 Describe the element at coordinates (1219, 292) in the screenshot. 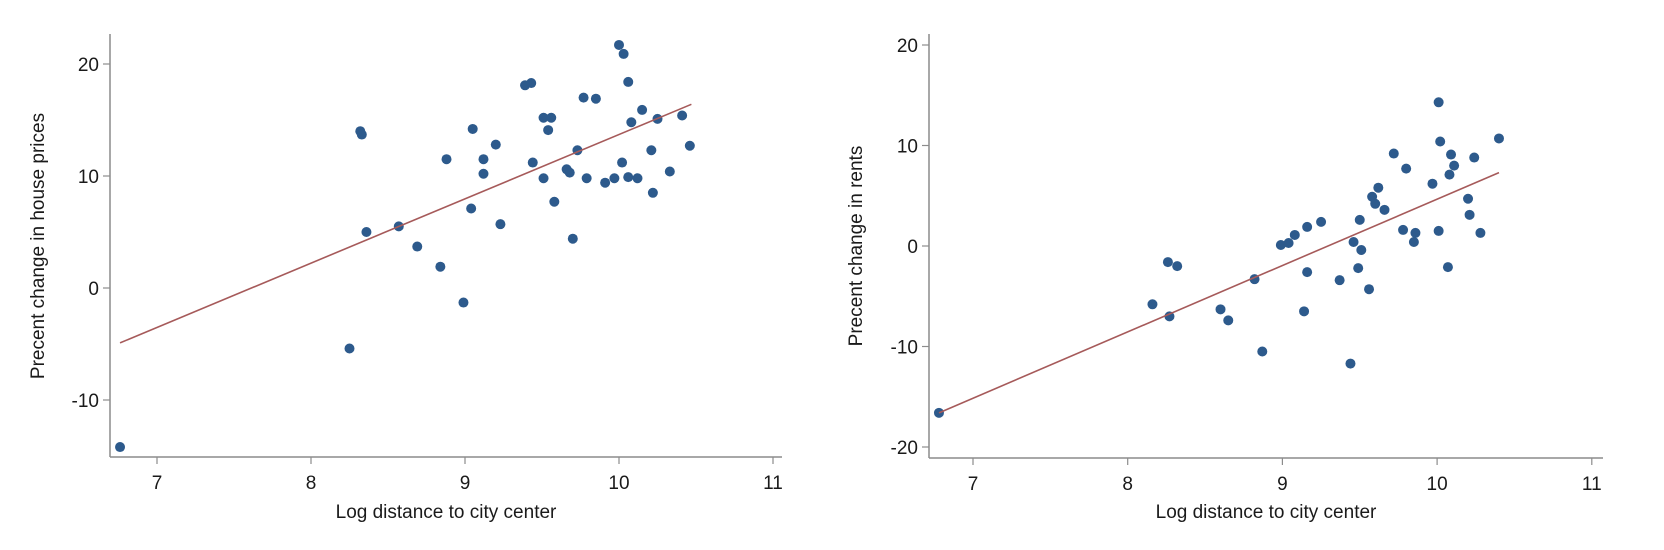

I see `fitted-line` at that location.